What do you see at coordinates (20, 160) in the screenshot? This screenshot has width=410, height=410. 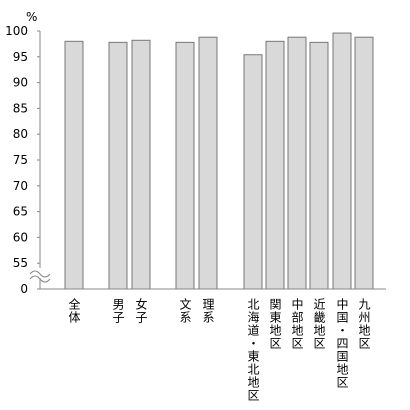 I see `y-tick-label: 75` at bounding box center [20, 160].